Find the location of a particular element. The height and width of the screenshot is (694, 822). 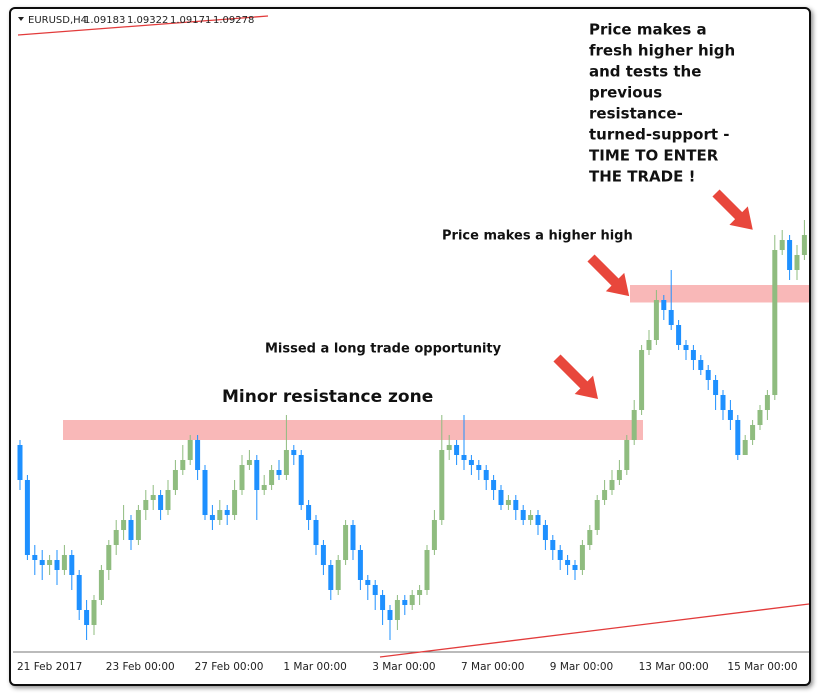

arrows is located at coordinates (653, 294).